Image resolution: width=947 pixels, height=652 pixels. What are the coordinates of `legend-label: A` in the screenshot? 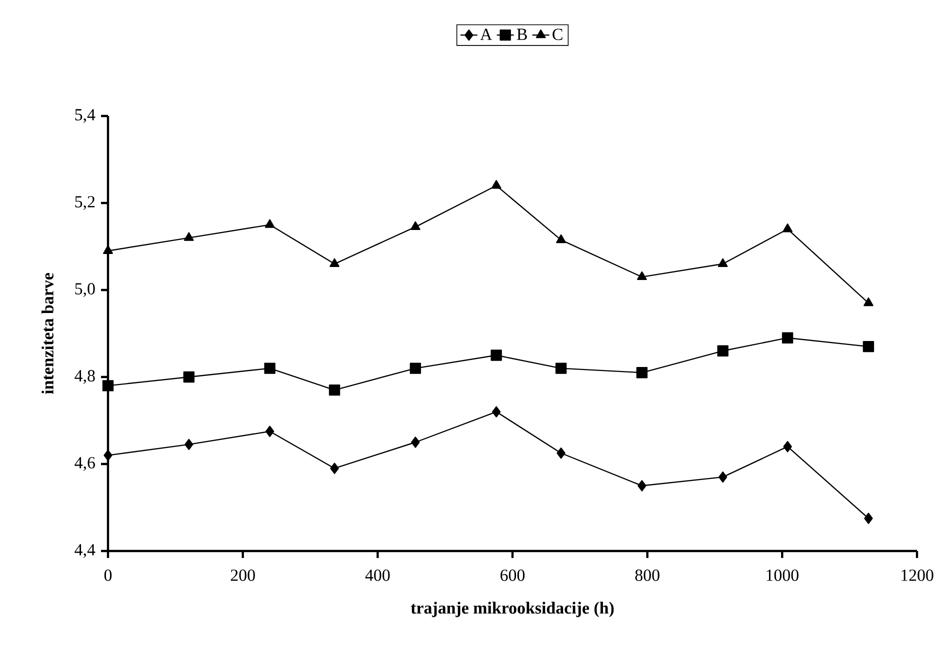 It's located at (486, 34).